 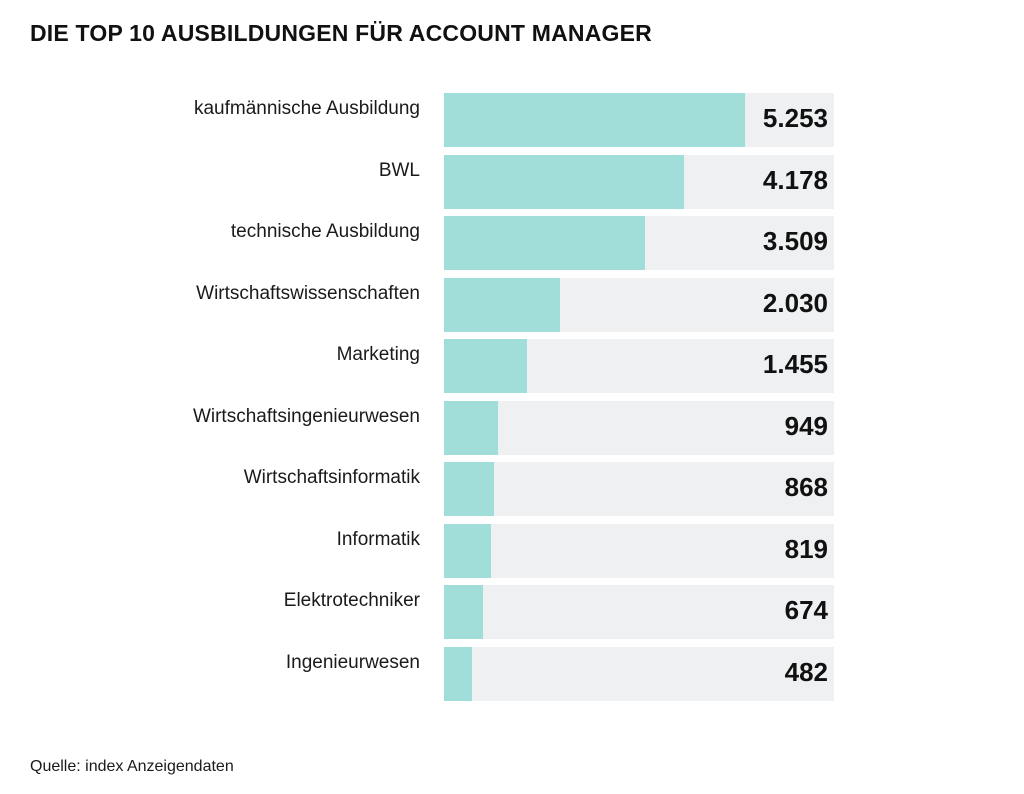 I want to click on bar-row: Elektrotechniker 674, so click(x=512, y=612).